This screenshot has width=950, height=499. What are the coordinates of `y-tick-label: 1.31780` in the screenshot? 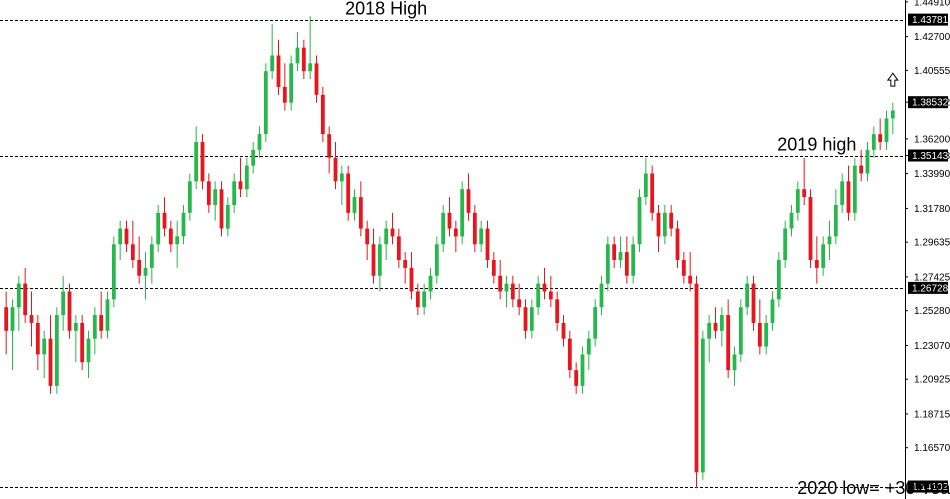 It's located at (932, 209).